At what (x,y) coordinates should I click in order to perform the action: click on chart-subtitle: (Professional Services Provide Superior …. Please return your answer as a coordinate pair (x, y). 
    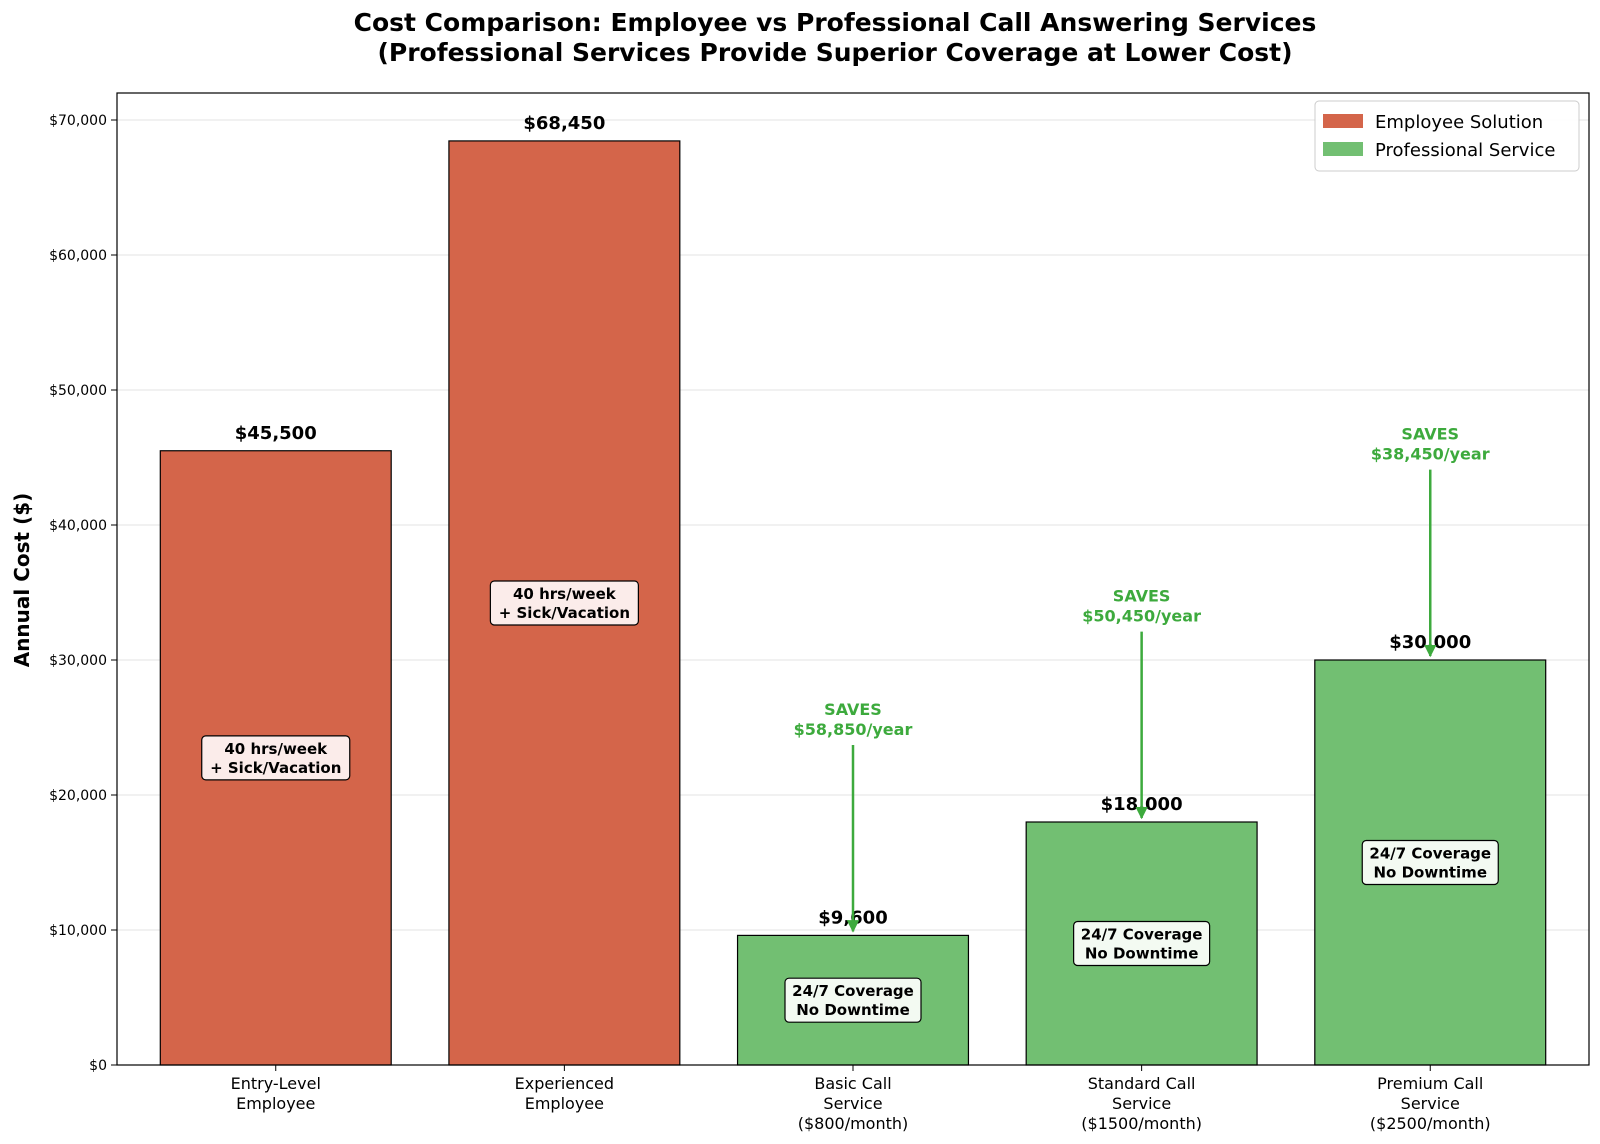
    Looking at the image, I should click on (834, 52).